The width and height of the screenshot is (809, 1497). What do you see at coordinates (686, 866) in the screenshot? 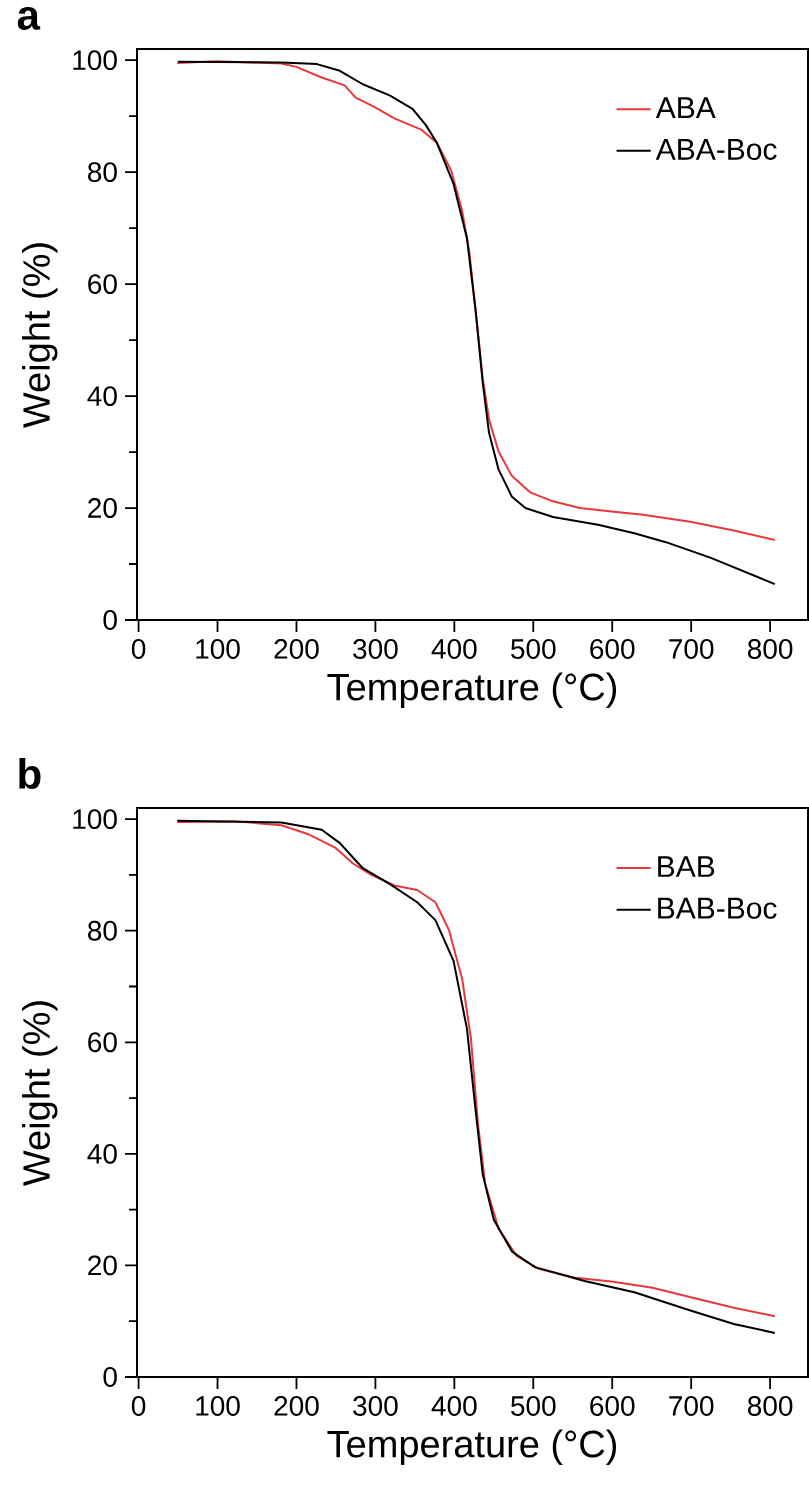
I see `legend-label: BAB` at bounding box center [686, 866].